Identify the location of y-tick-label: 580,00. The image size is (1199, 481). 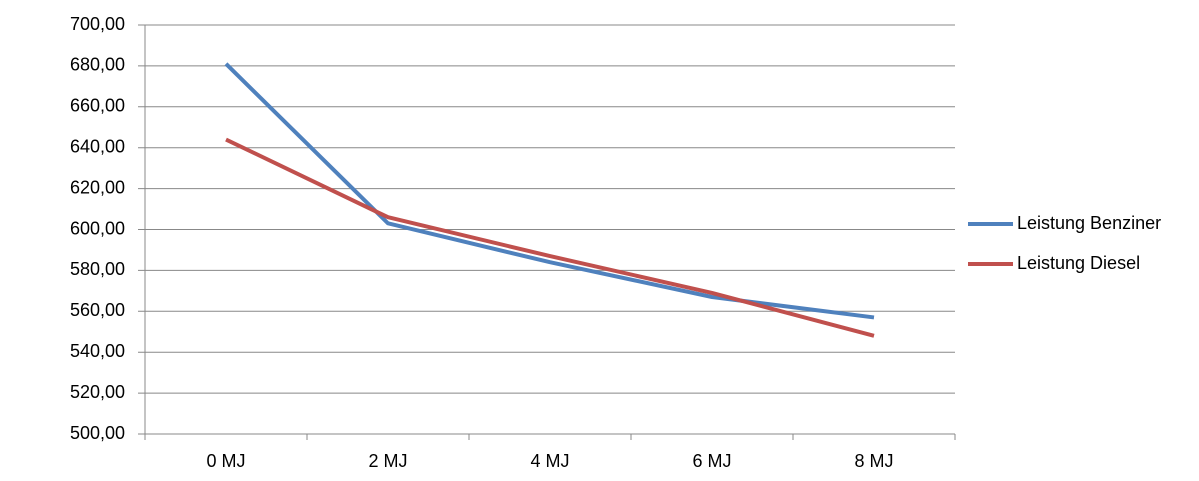
(97, 269).